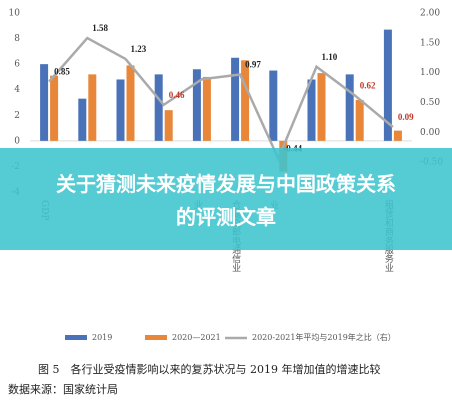 The image size is (452, 400). Describe the element at coordinates (177, 95) in the screenshot. I see `data-label: 0.46` at that location.